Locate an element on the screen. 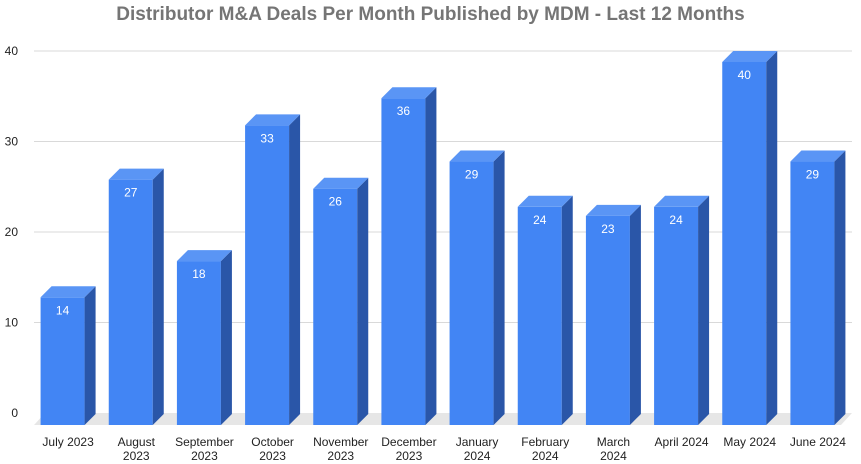 The image size is (861, 464). data-label: 23 is located at coordinates (608, 229).